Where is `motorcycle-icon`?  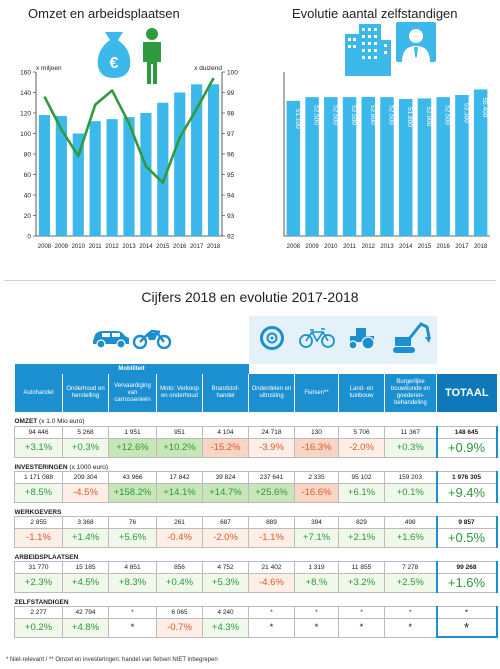 motorcycle-icon is located at coordinates (152, 339).